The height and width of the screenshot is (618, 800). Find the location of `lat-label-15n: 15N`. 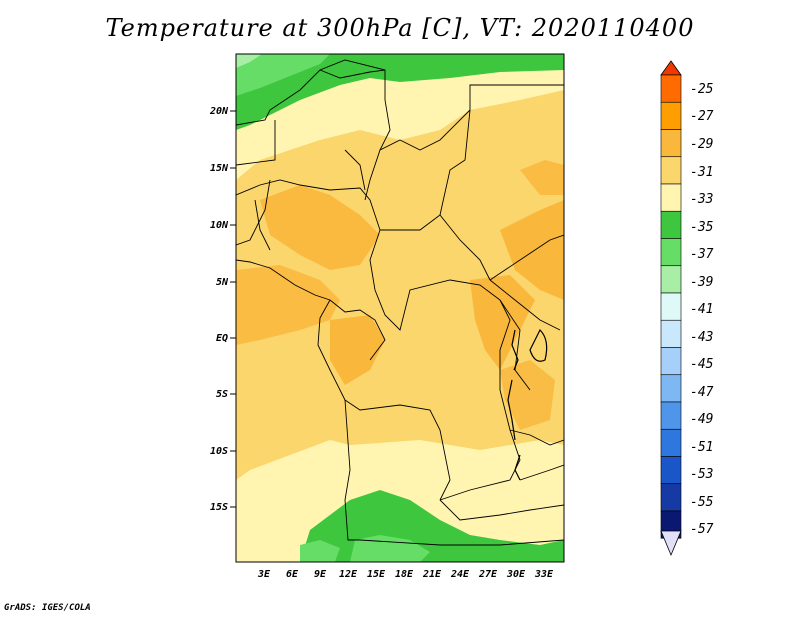

lat-label-15n: 15N is located at coordinates (219, 168).